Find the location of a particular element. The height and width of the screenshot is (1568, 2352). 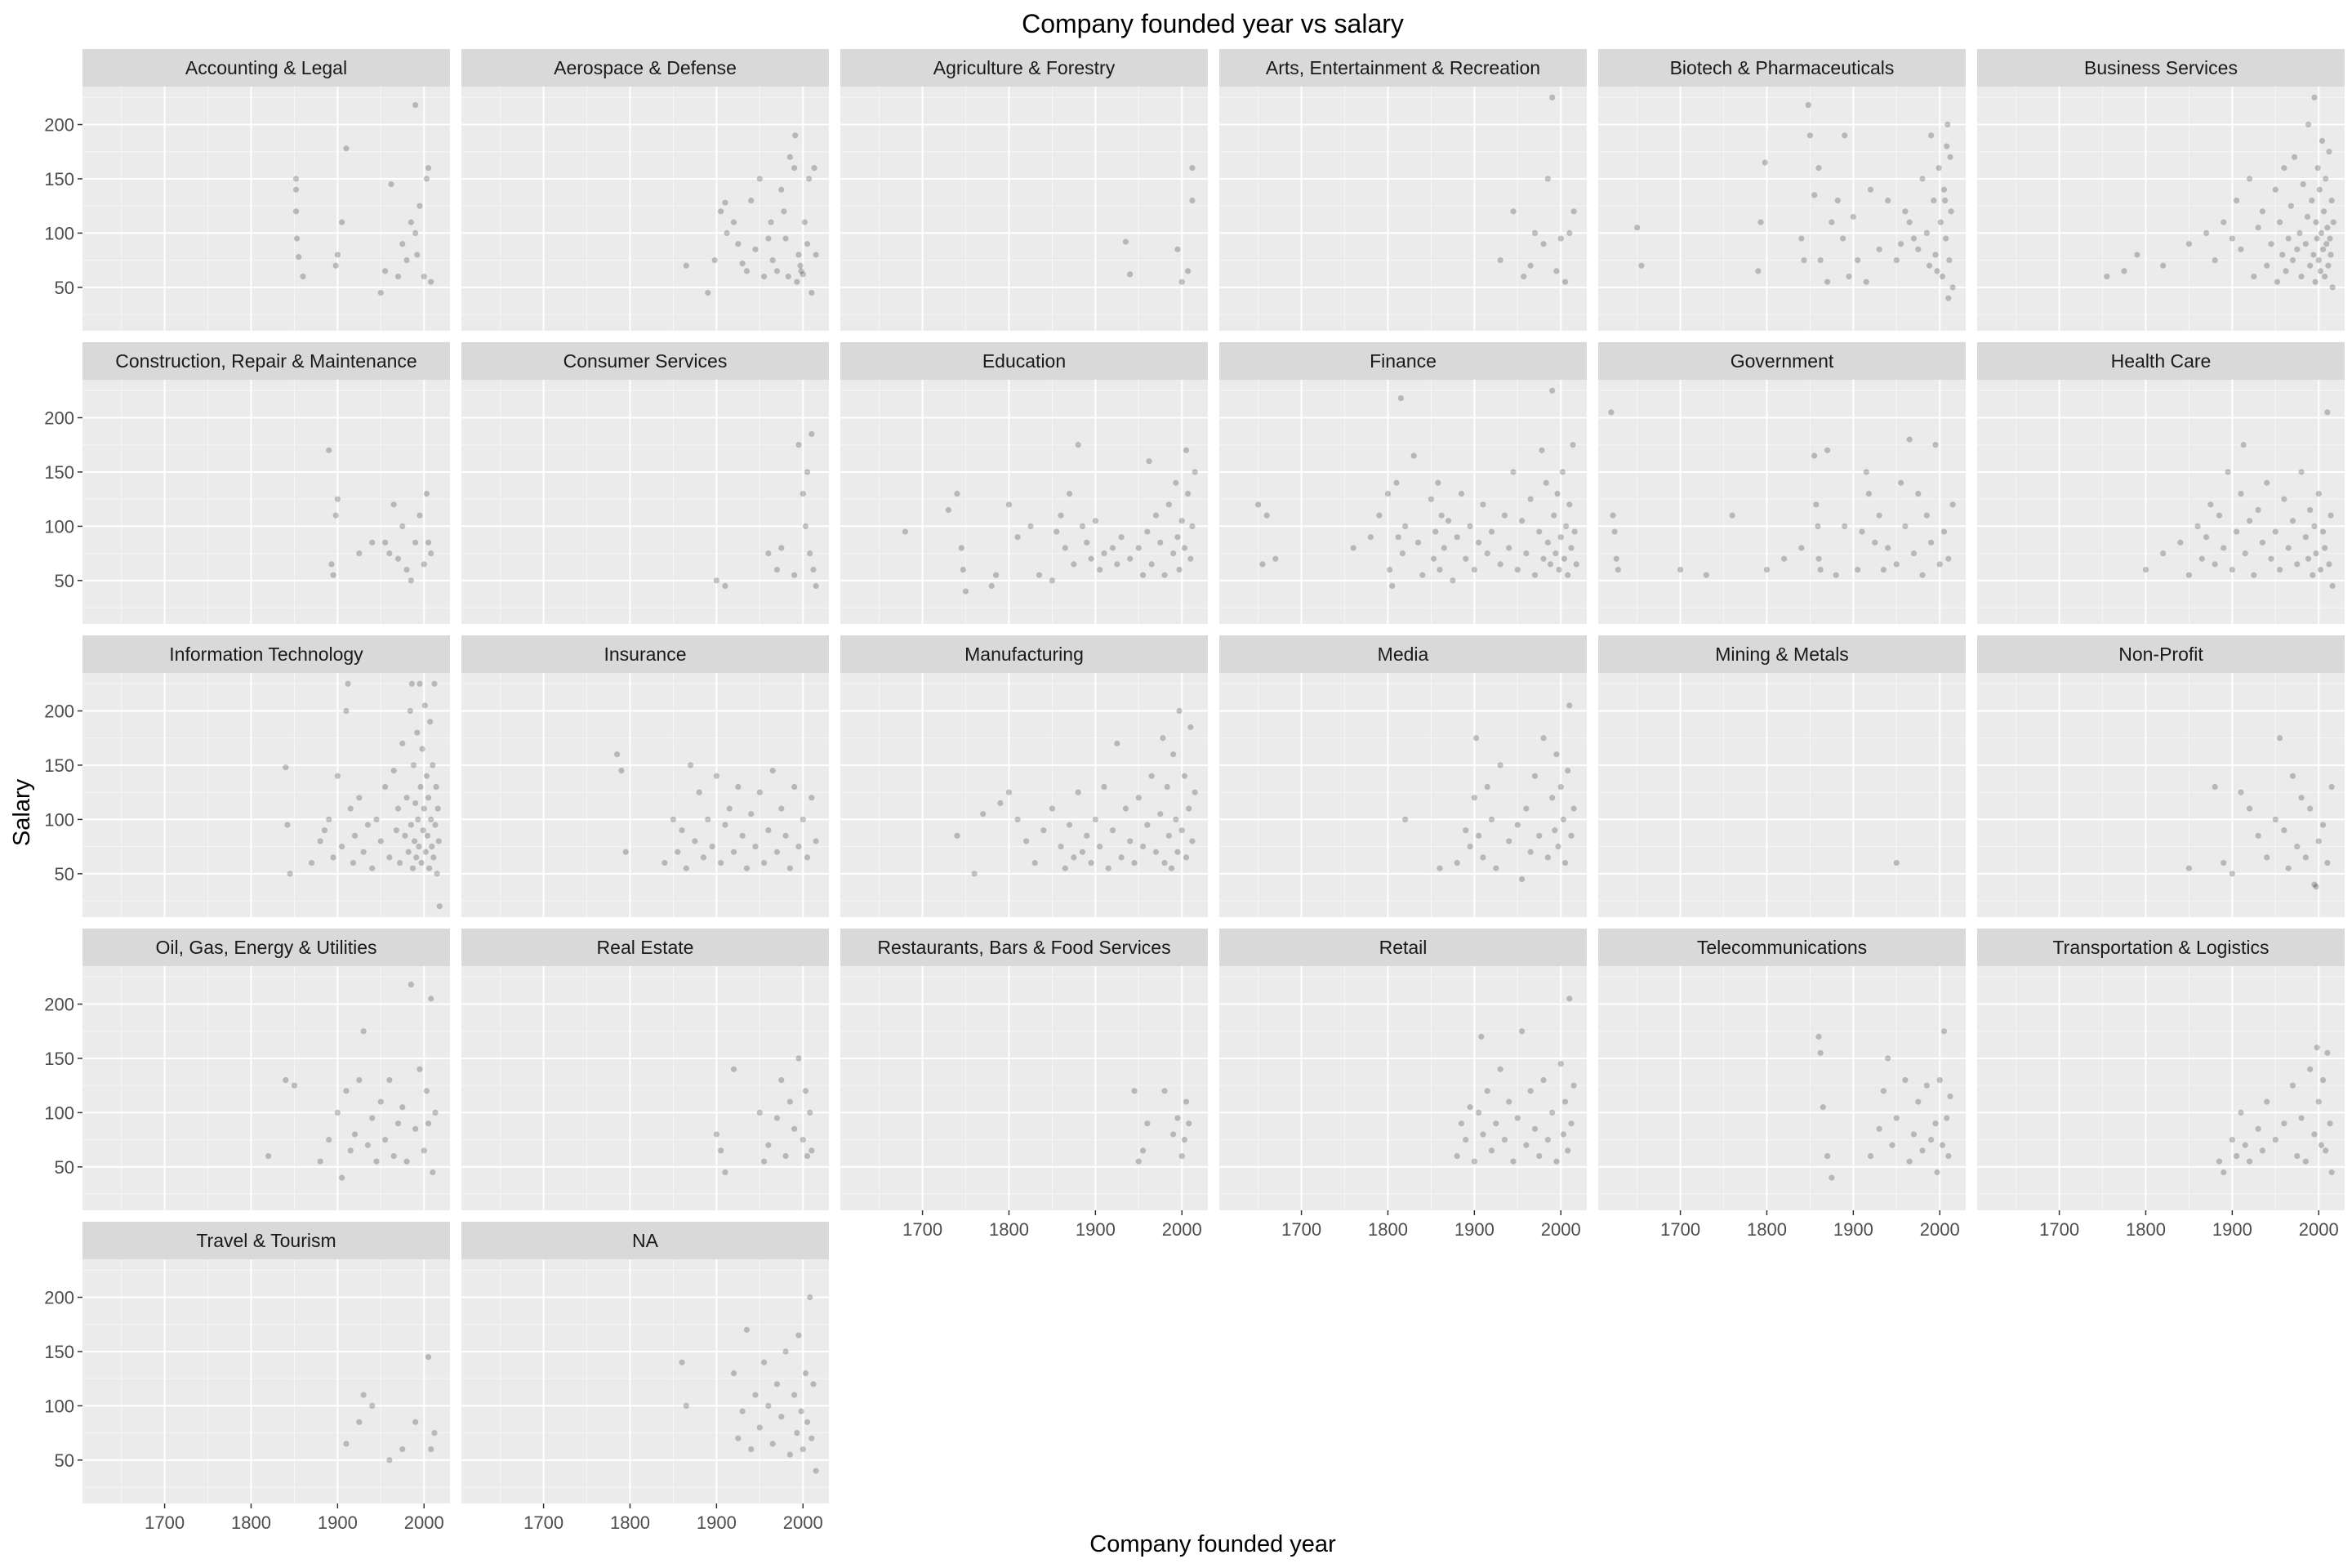

facet-panel: Education is located at coordinates (1024, 483).